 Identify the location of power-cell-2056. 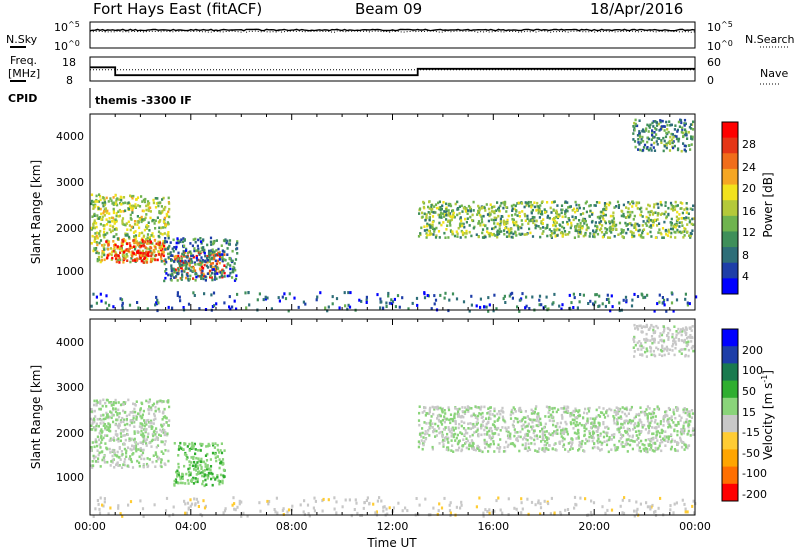
(664, 141).